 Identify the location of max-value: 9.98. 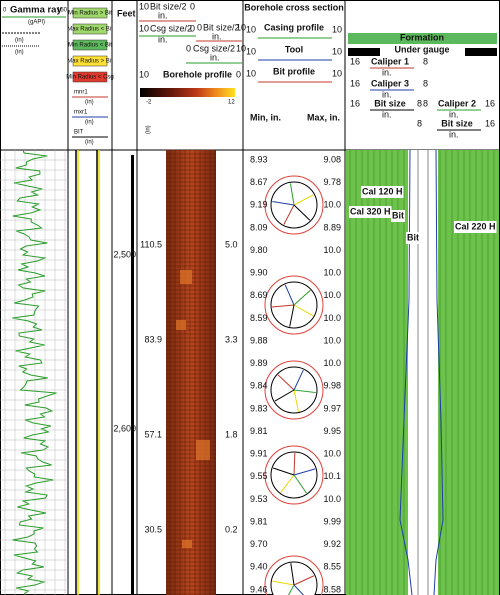
(332, 386).